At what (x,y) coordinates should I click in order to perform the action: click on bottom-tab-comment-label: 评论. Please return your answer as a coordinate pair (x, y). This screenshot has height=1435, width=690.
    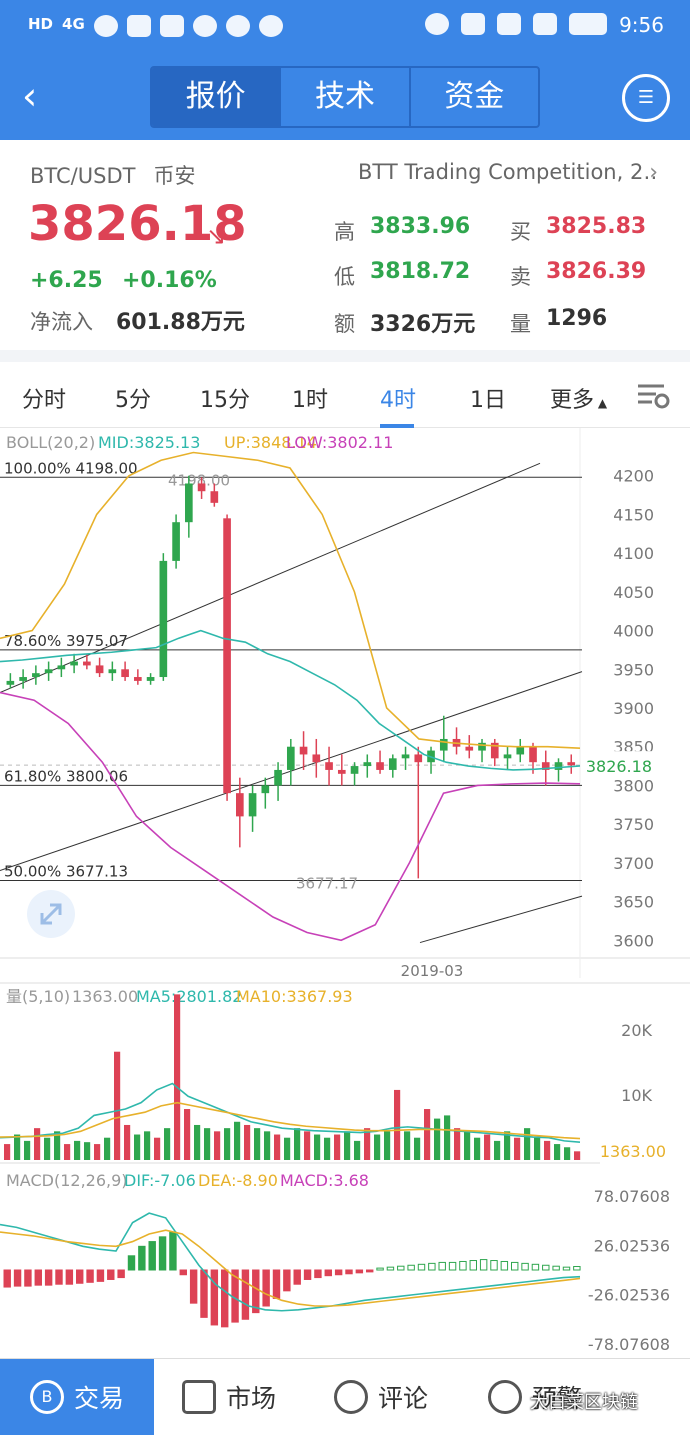
    Looking at the image, I should click on (403, 1398).